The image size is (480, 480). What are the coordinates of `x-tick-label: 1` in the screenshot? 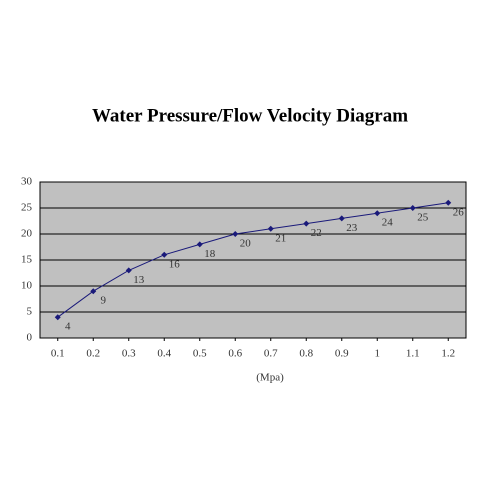 It's located at (378, 354).